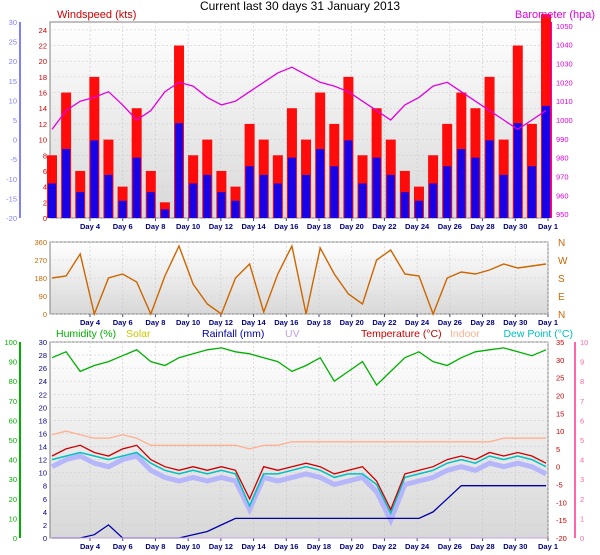 This screenshot has width=600, height=555. What do you see at coordinates (564, 63) in the screenshot?
I see `y-tick-label-barometer: 1030` at bounding box center [564, 63].